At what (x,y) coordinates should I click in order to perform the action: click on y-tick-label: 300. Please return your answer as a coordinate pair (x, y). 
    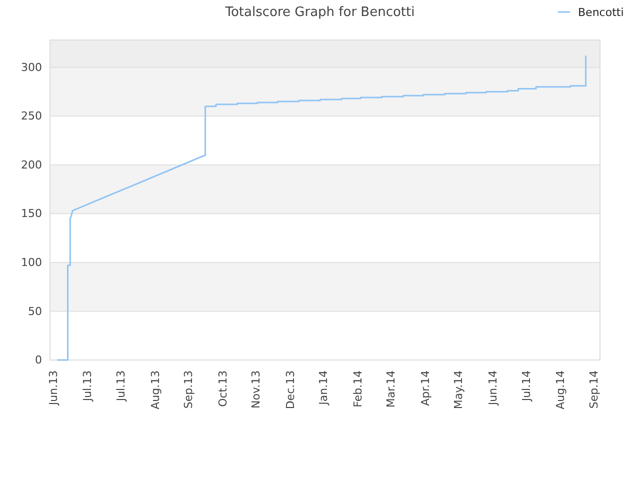
    Looking at the image, I should click on (31, 67).